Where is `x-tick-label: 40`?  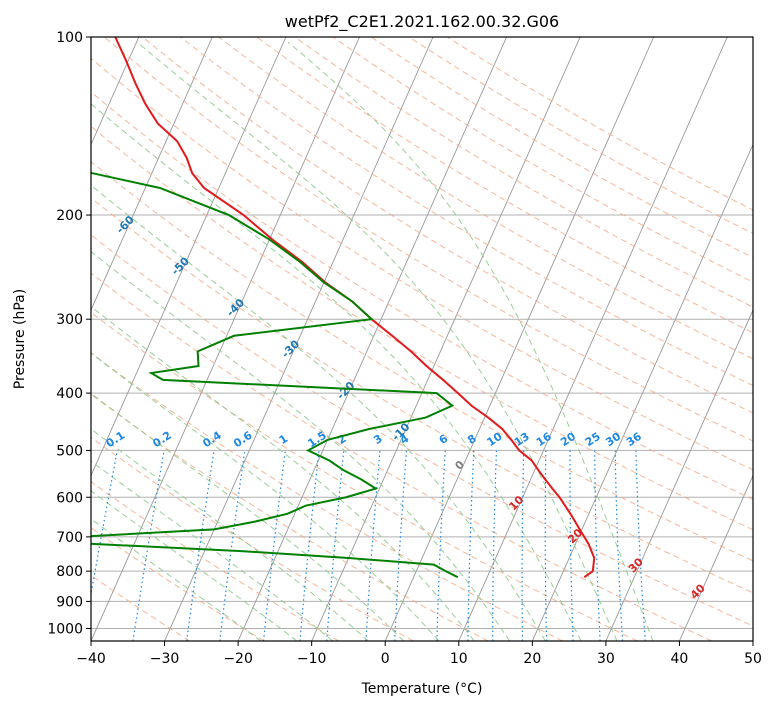 x-tick-label: 40 is located at coordinates (680, 659).